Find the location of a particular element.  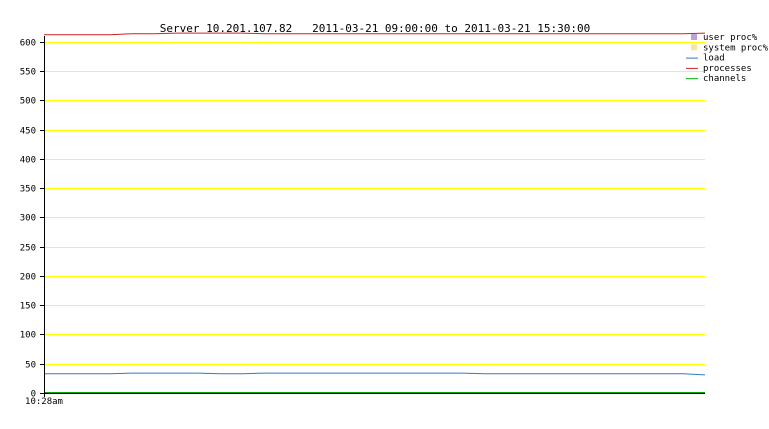

series-line-processes is located at coordinates (375, 34).